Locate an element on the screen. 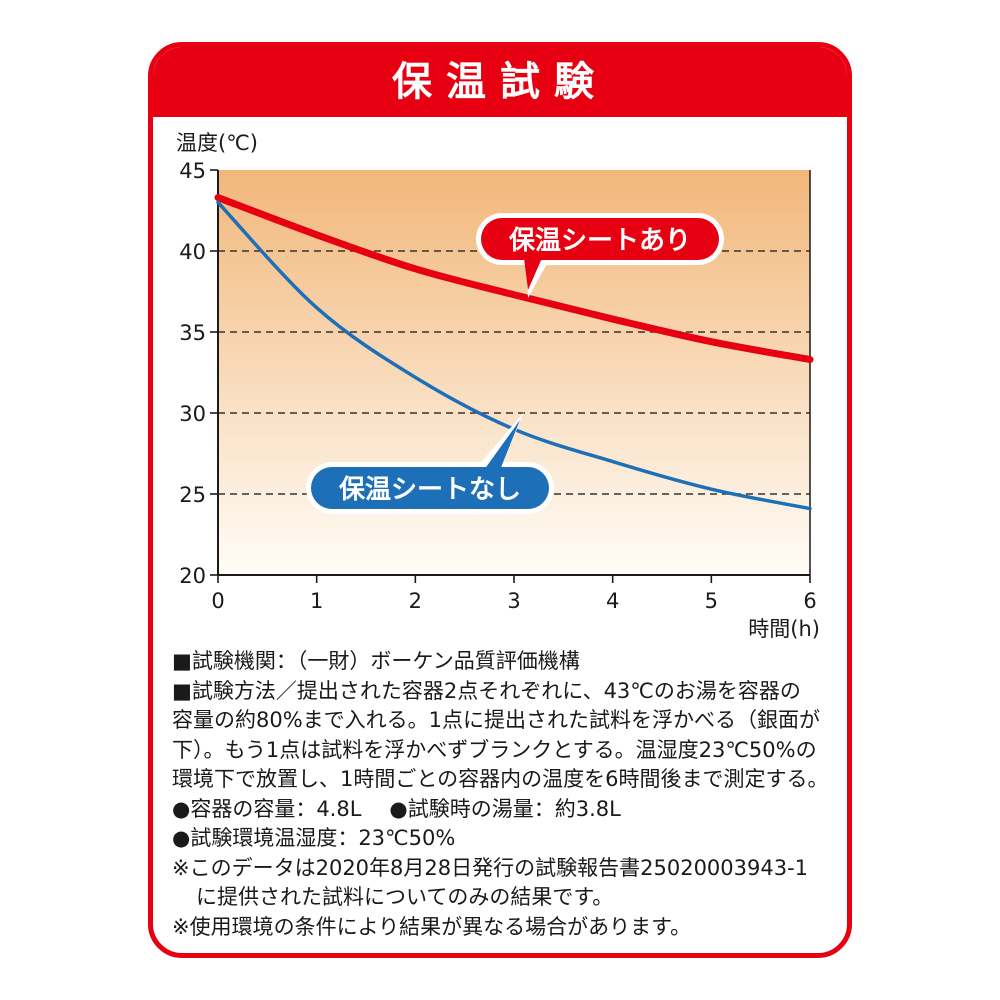 The height and width of the screenshot is (1000, 1000). spec-environment: ●試験環境温湿度：23℃50% is located at coordinates (314, 838).